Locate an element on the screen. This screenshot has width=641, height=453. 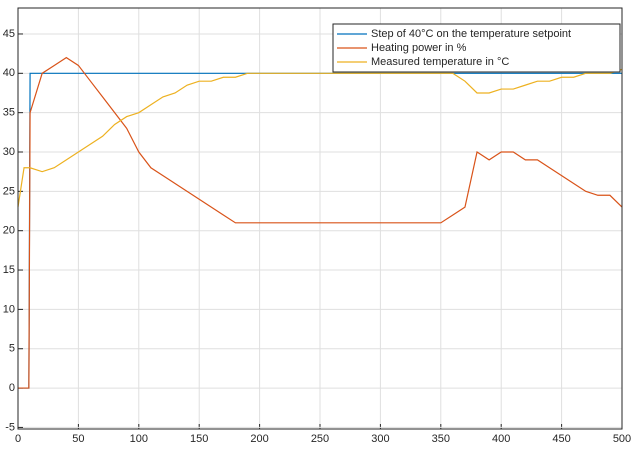
x-tick-label: 50 is located at coordinates (78, 439).